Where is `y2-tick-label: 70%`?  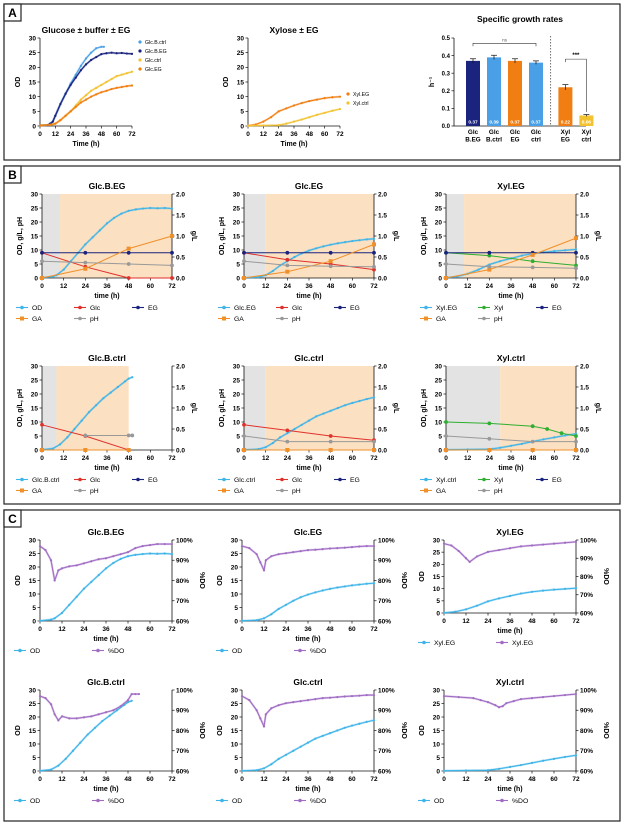 y2-tick-label: 70% is located at coordinates (586, 595).